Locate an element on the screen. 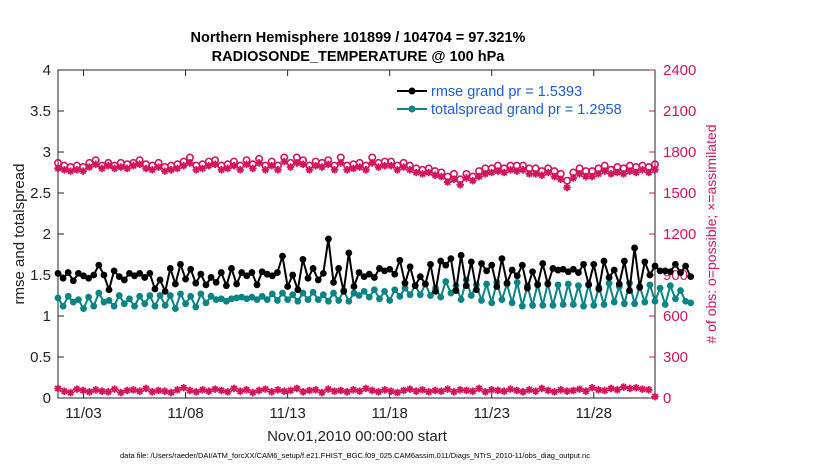 The width and height of the screenshot is (830, 470). y-left-tick-label: 3.5 is located at coordinates (40, 111).